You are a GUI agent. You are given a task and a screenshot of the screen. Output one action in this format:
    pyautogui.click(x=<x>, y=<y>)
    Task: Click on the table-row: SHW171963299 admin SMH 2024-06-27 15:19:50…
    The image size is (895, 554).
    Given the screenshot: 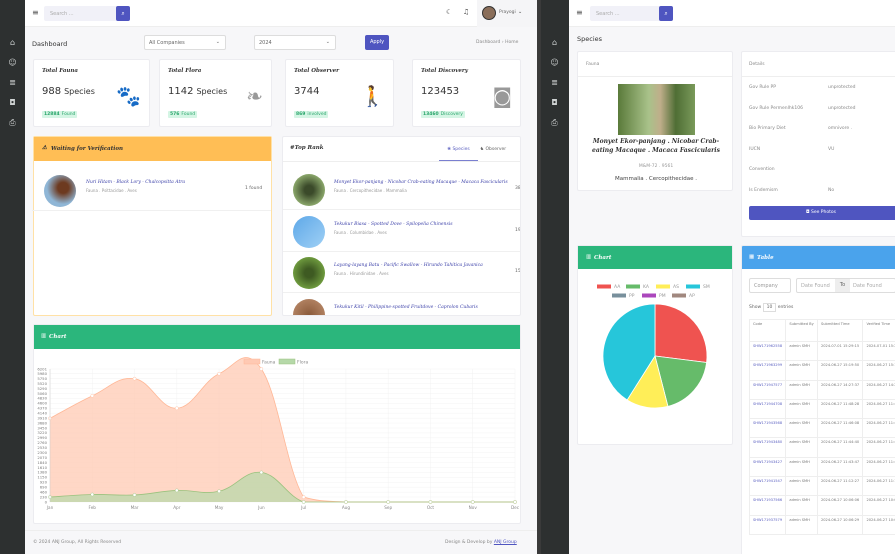 What is the action you would take?
    pyautogui.click(x=821, y=370)
    